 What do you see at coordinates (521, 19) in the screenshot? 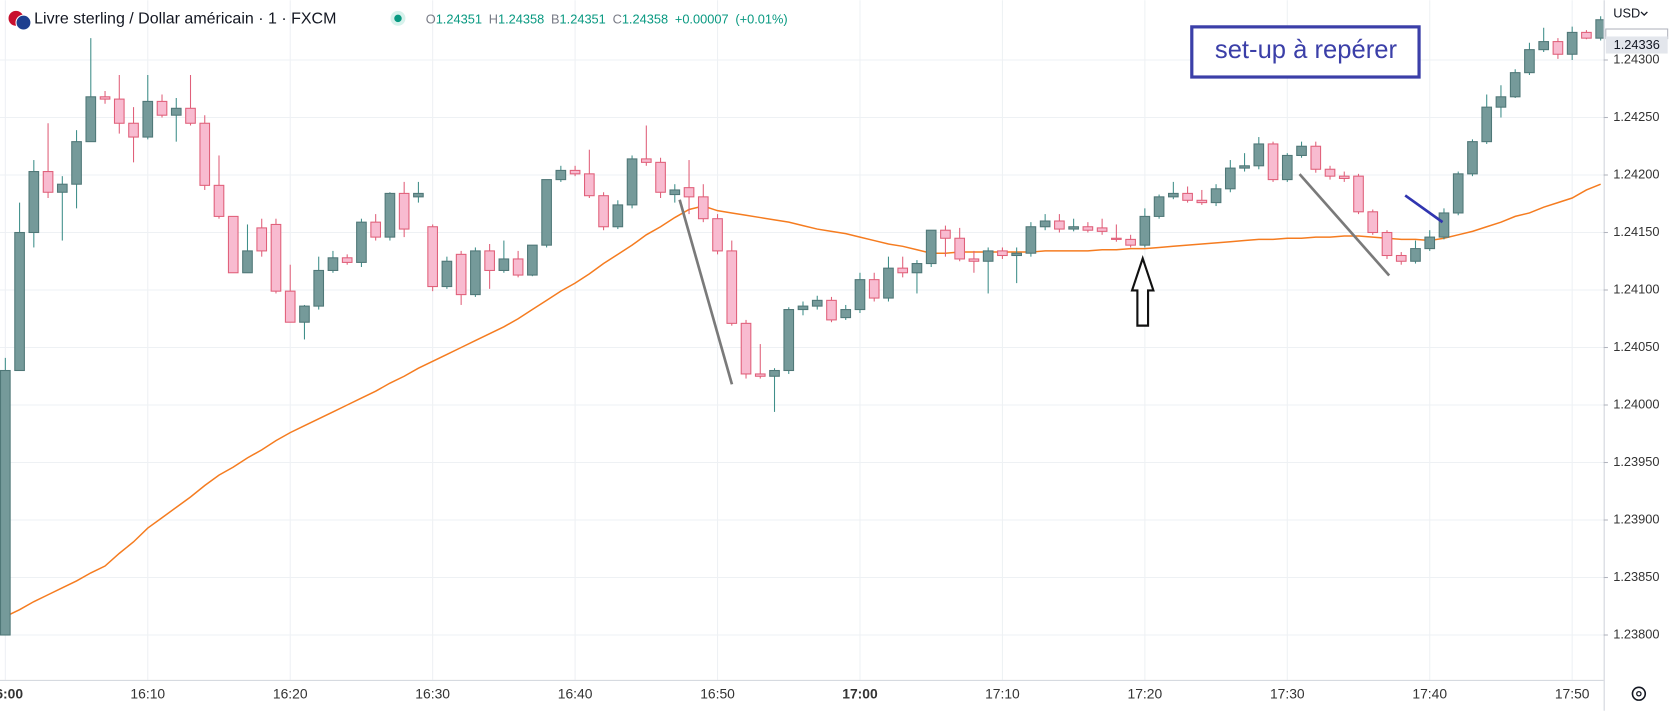
I see `legend-value: 1.24358` at bounding box center [521, 19].